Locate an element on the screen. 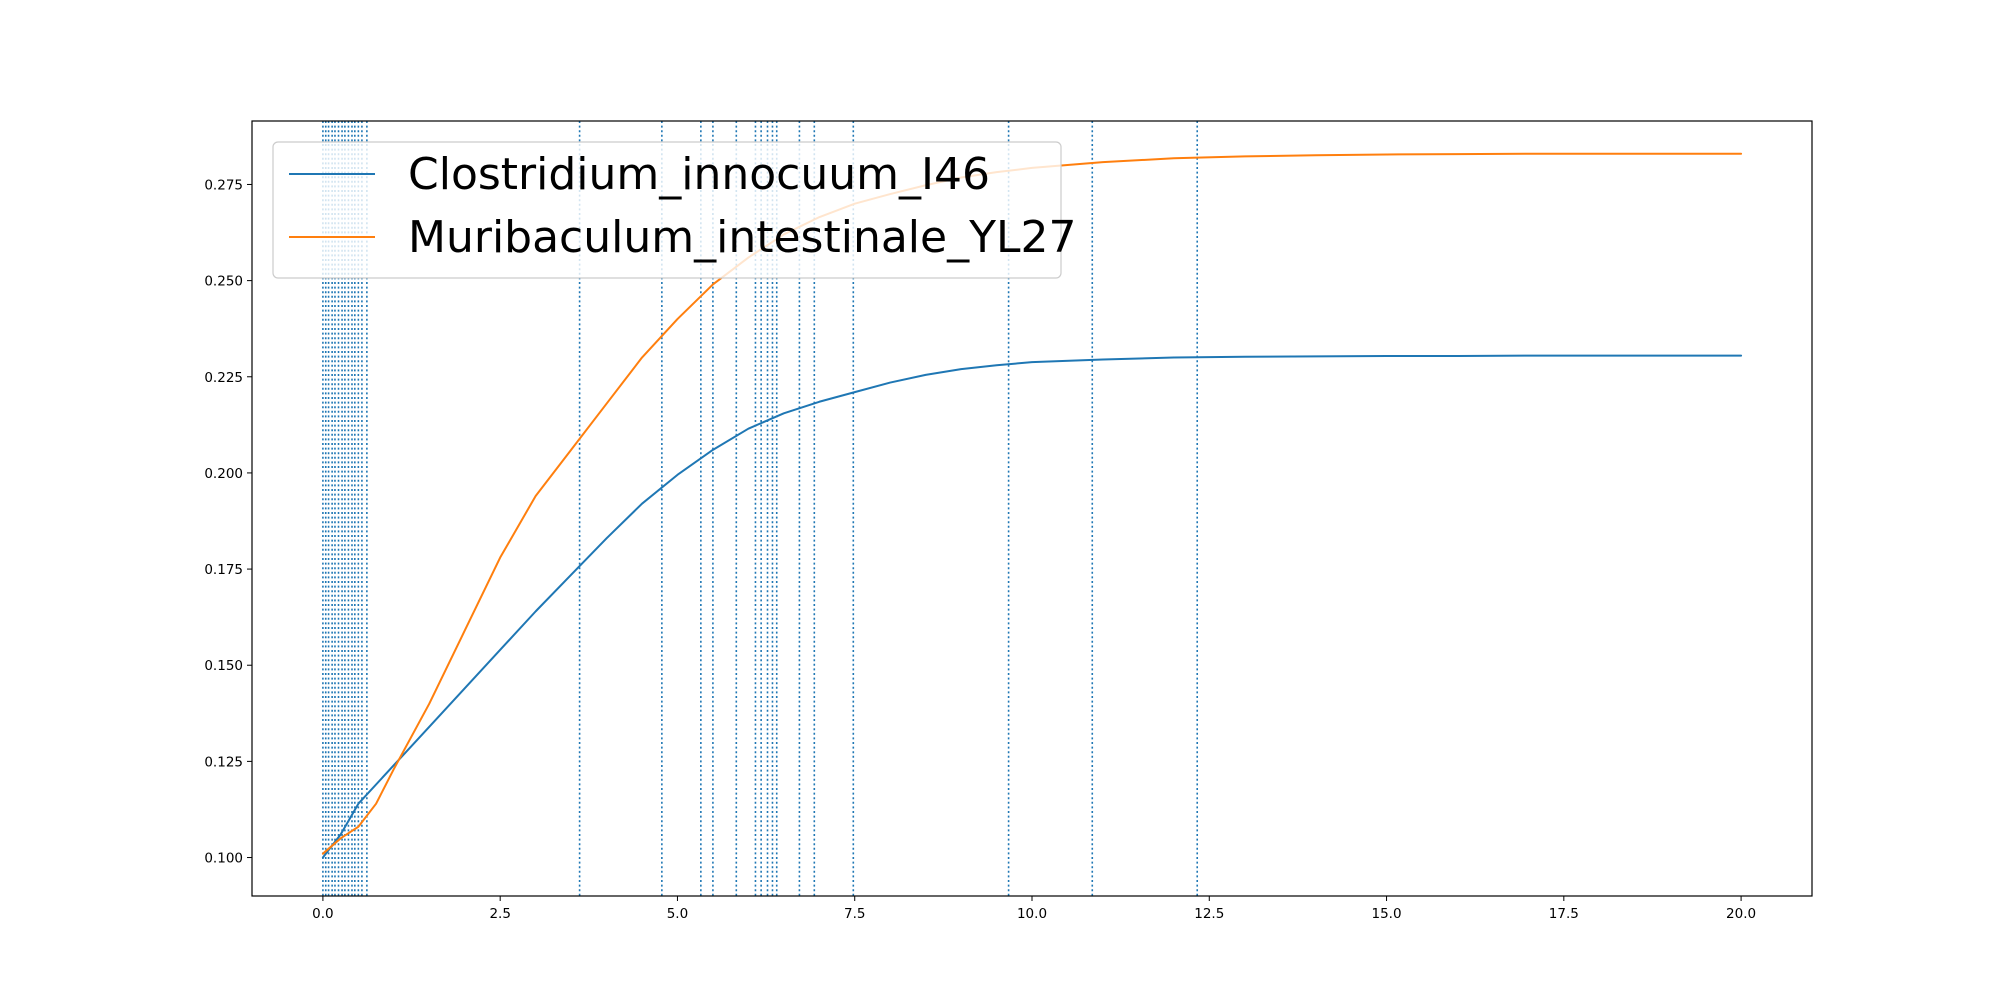 This screenshot has height=1000, width=2000. y-tick-label: 0.200 is located at coordinates (223, 474).